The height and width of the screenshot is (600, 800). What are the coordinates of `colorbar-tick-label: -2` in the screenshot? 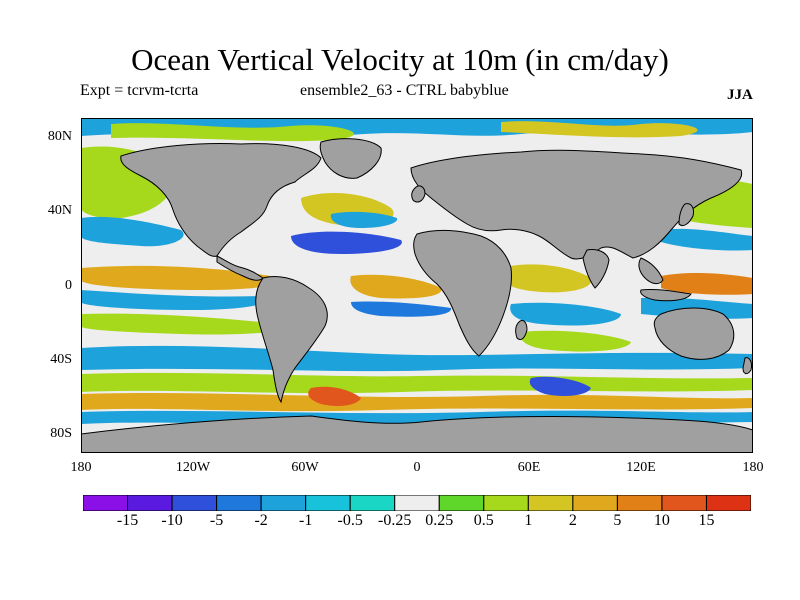 It's located at (261, 520).